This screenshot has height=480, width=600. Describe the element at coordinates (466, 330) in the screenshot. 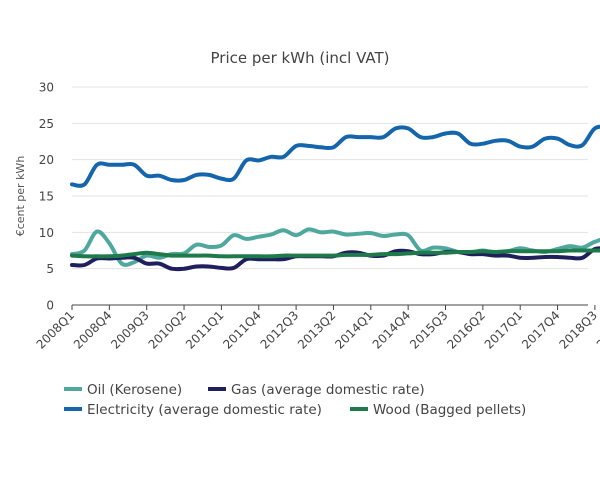

I see `x-tick-label: 2016Q2` at that location.